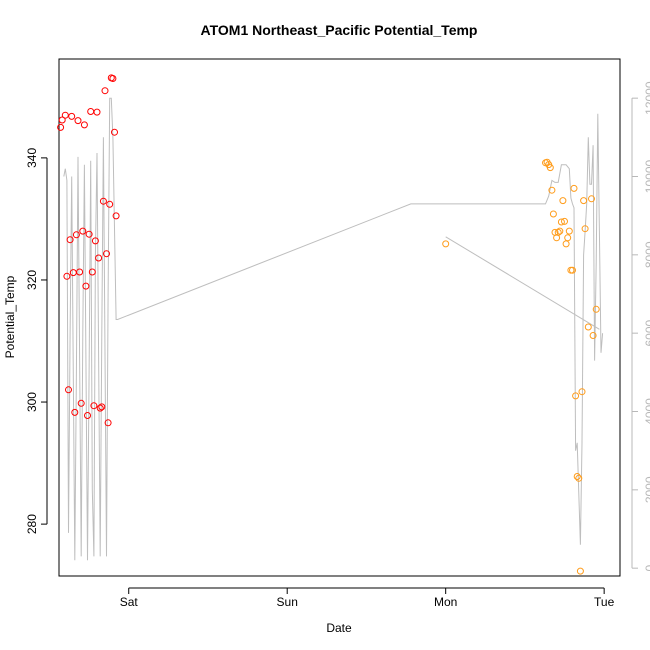 This screenshot has width=650, height=650. I want to click on x-tick-label: Sat, so click(129, 602).